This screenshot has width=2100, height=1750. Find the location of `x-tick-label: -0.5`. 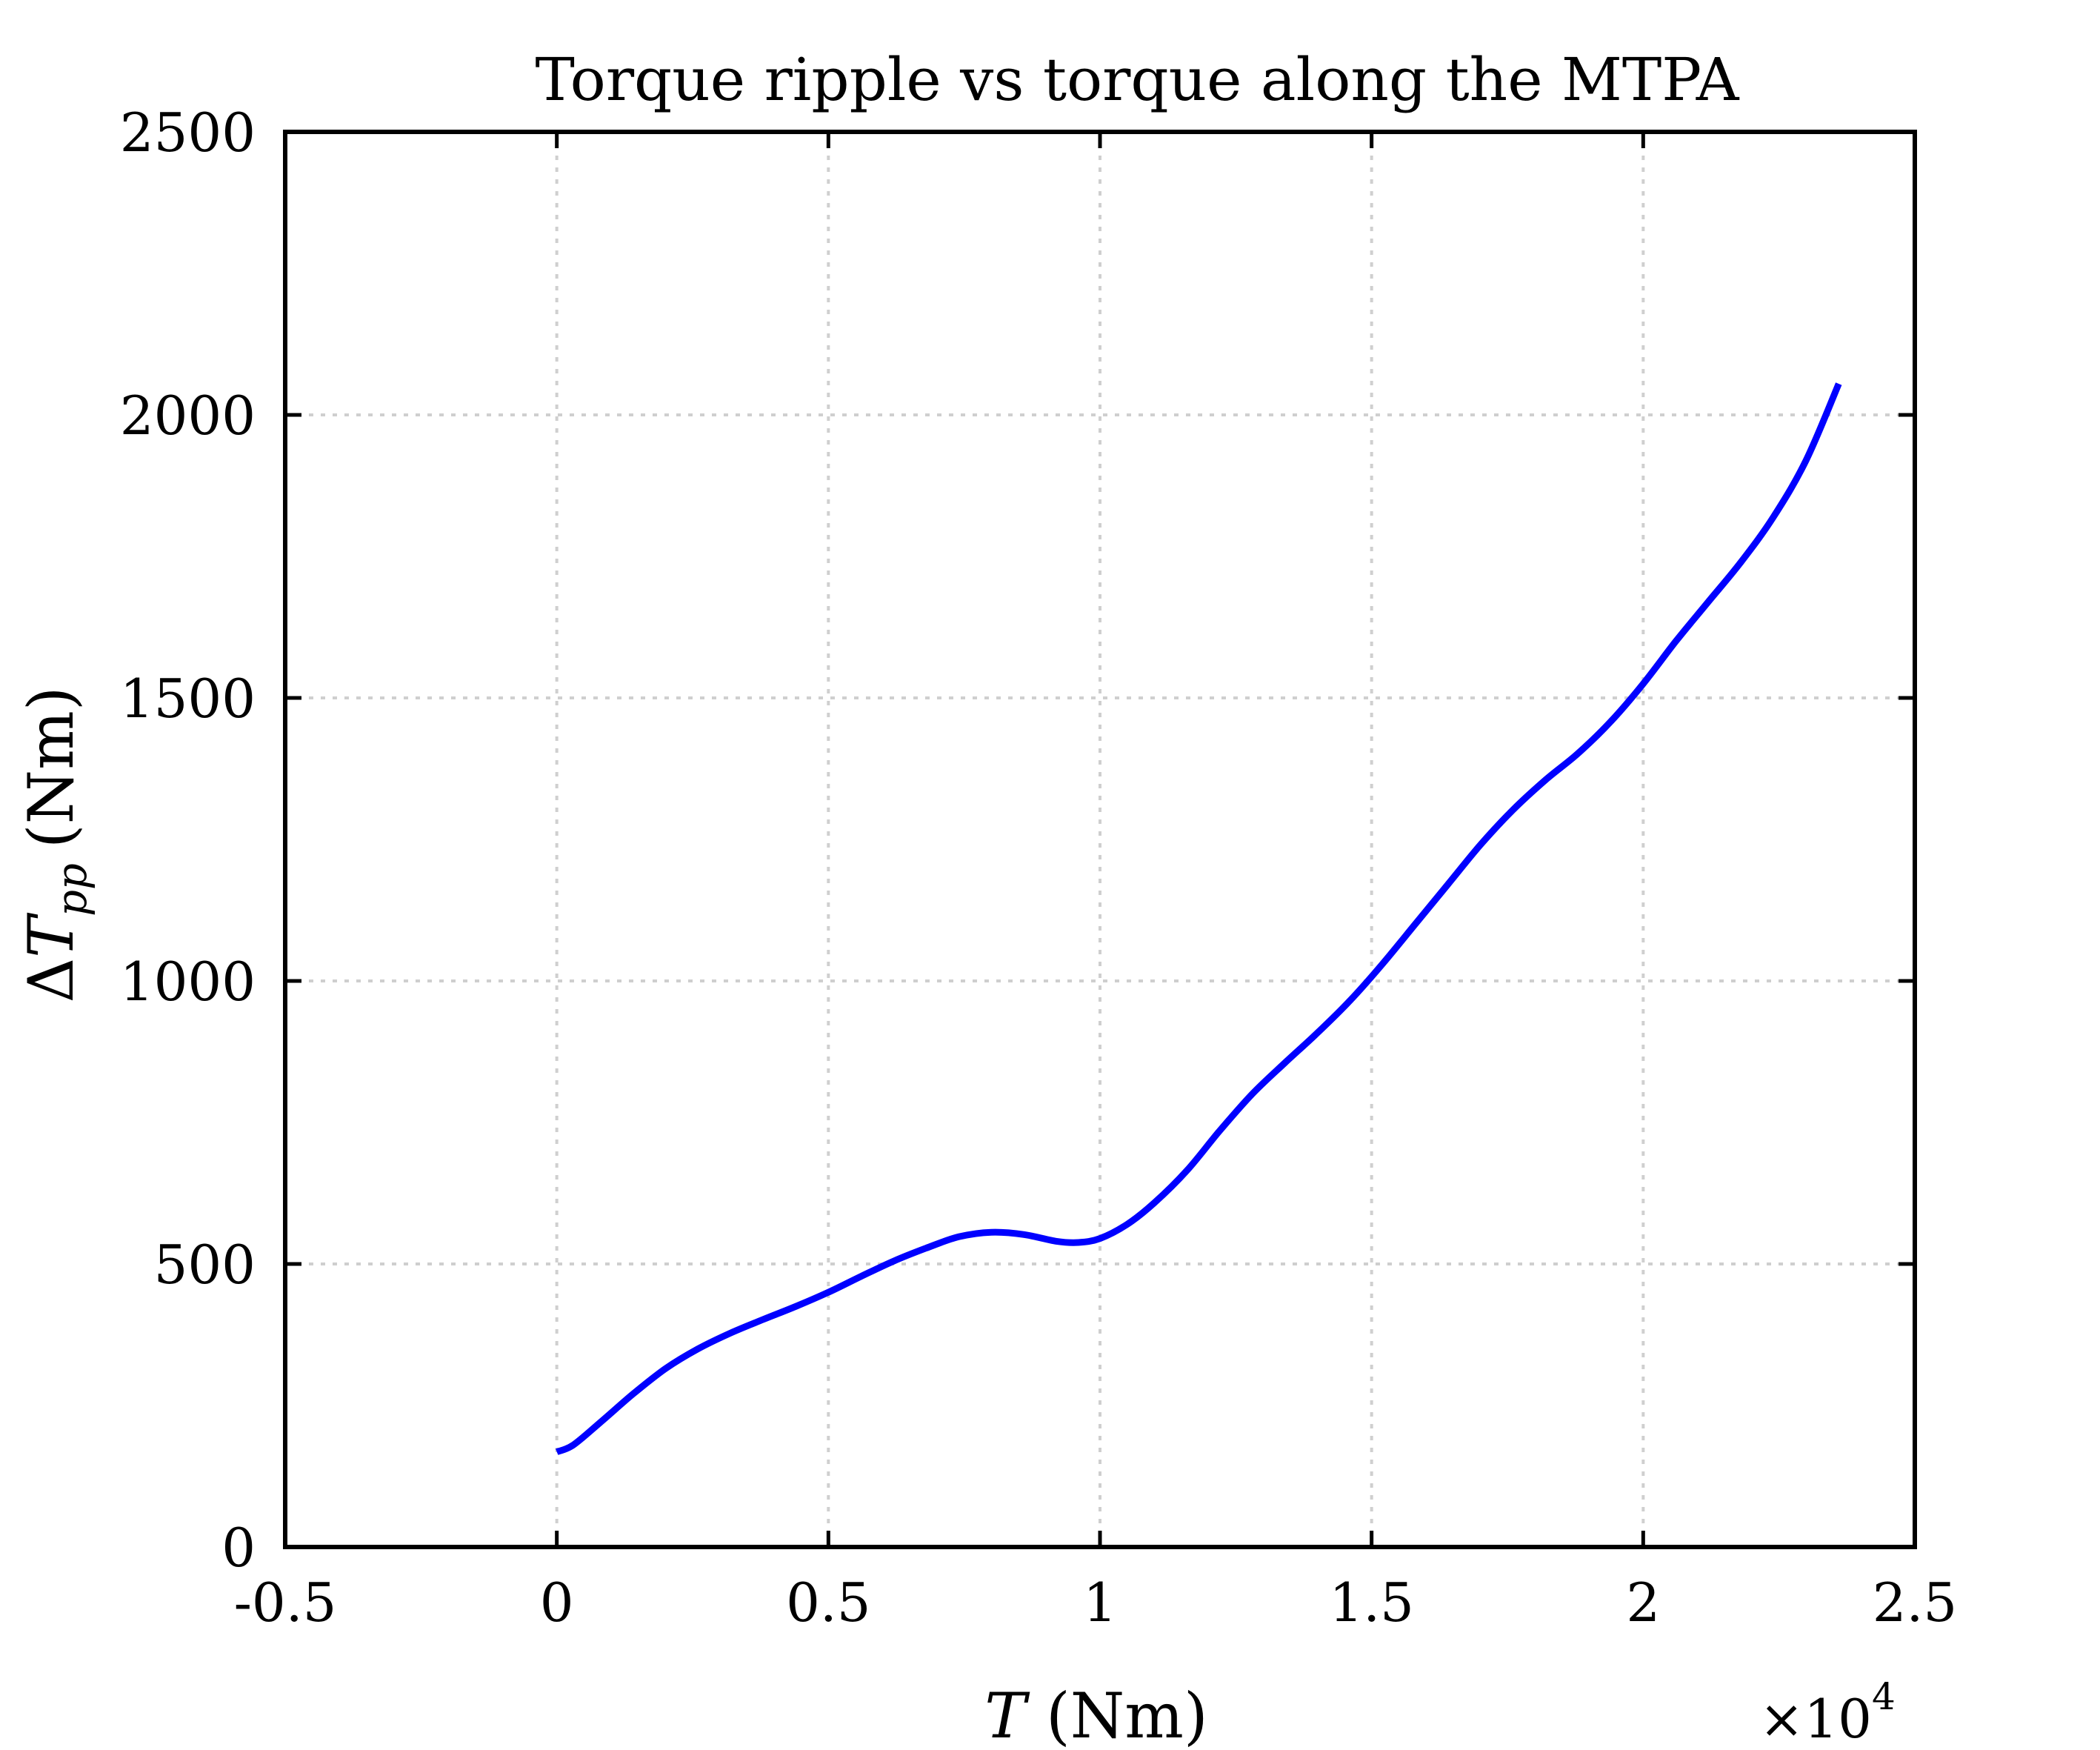

x-tick-label: -0.5 is located at coordinates (285, 1602).